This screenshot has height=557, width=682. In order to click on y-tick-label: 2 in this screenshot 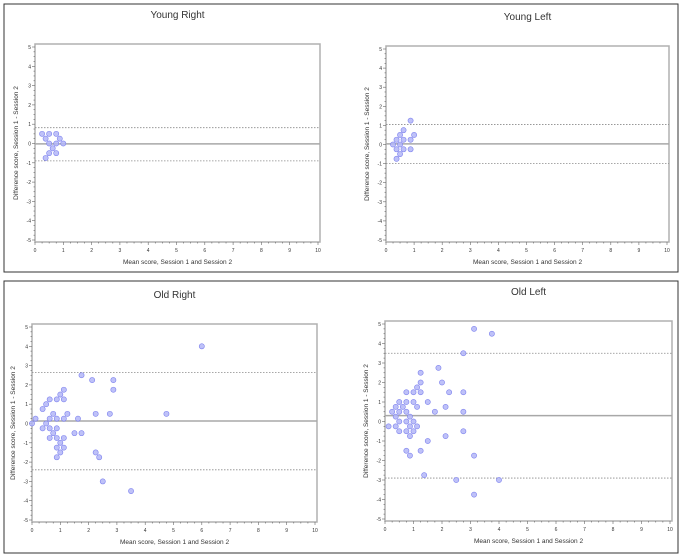, I will do `click(26, 386)`.